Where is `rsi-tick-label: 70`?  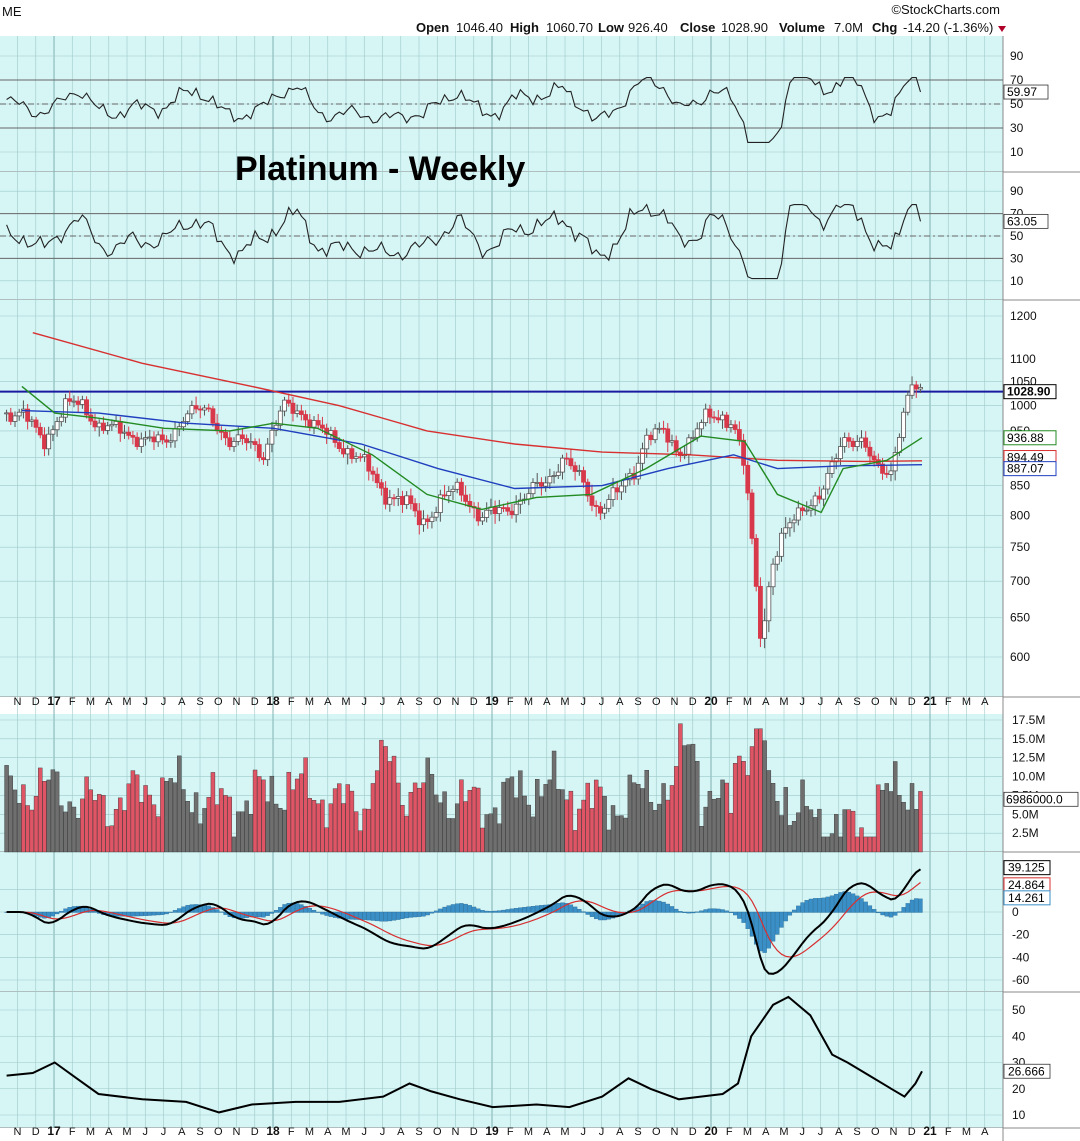 rsi-tick-label: 70 is located at coordinates (1017, 80).